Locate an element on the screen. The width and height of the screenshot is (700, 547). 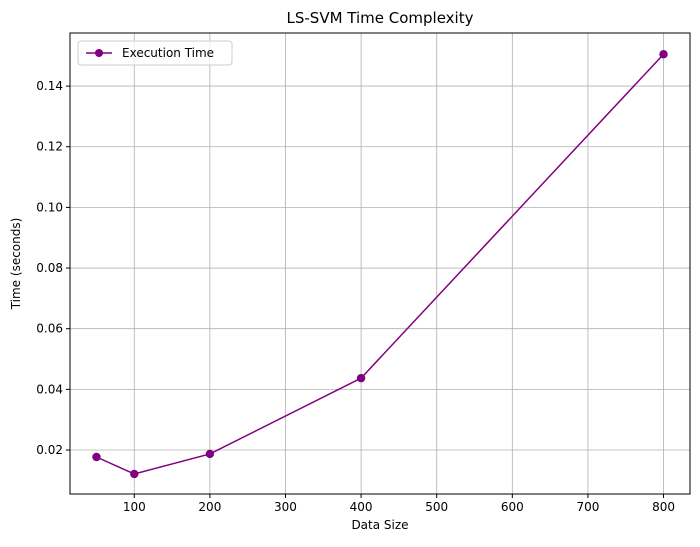
y-tick-label: 0.12 is located at coordinates (49, 147).